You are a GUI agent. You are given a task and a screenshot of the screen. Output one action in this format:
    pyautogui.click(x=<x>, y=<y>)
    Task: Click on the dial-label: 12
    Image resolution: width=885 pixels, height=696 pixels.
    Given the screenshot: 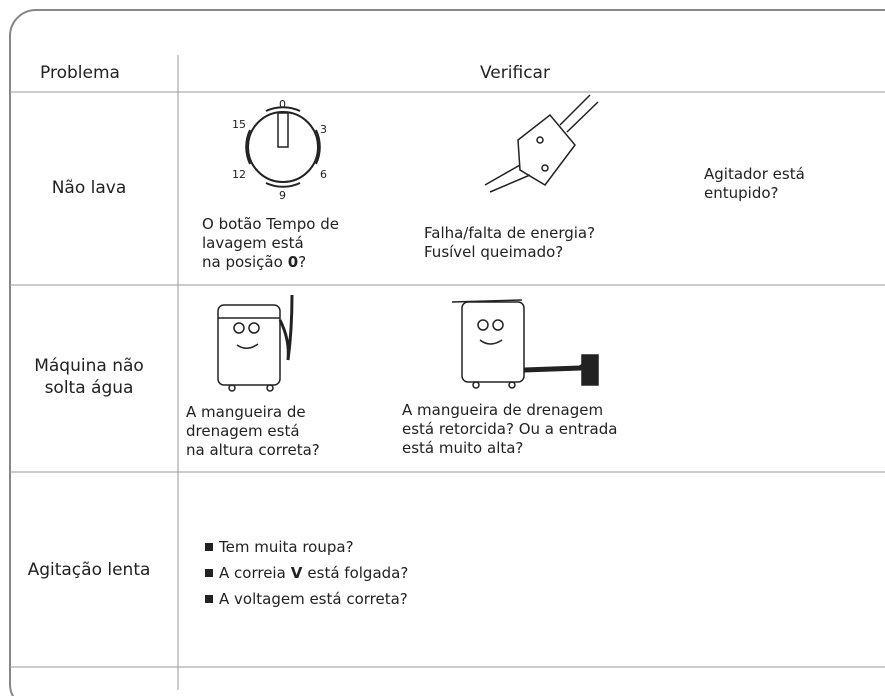 What is the action you would take?
    pyautogui.click(x=239, y=174)
    